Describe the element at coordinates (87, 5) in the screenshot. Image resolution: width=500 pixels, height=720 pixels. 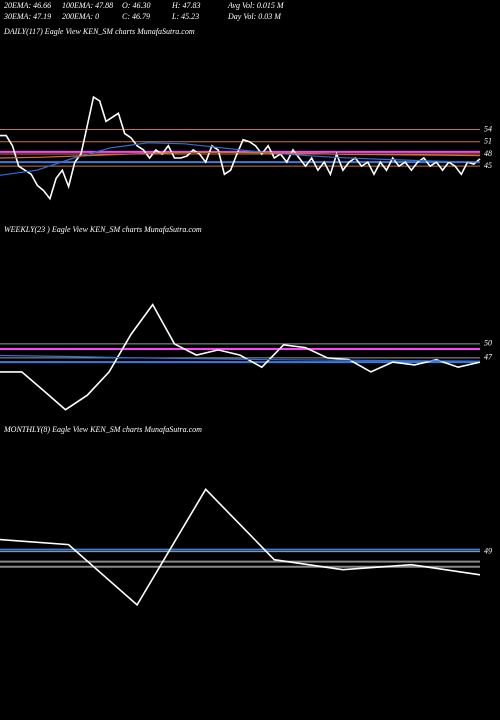
I see `stat: 100EMA: 47.88` at that location.